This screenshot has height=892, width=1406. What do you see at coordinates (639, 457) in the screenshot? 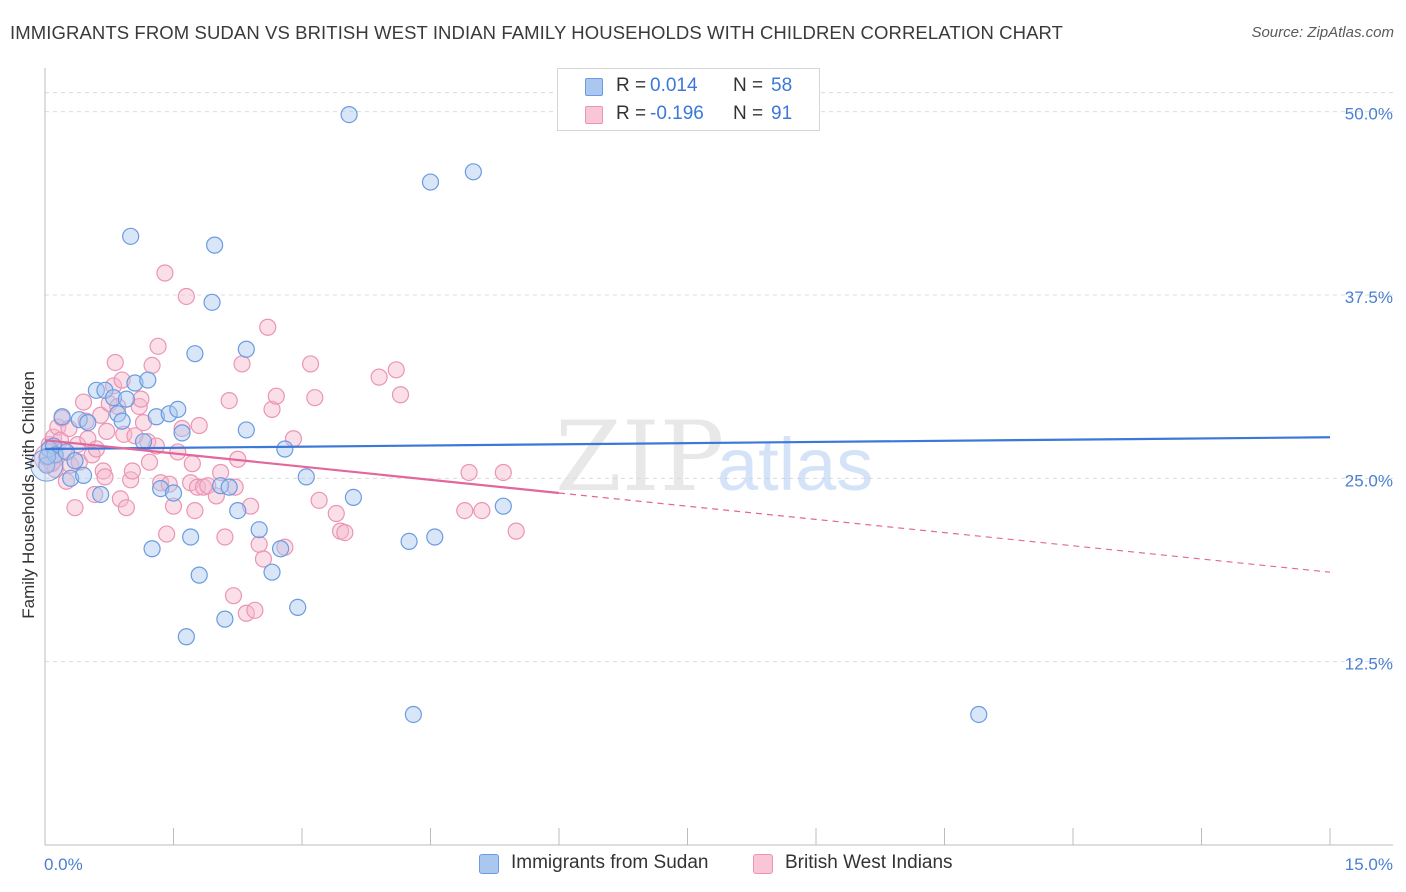
I see `watermark-zip: ZIP` at bounding box center [639, 457].